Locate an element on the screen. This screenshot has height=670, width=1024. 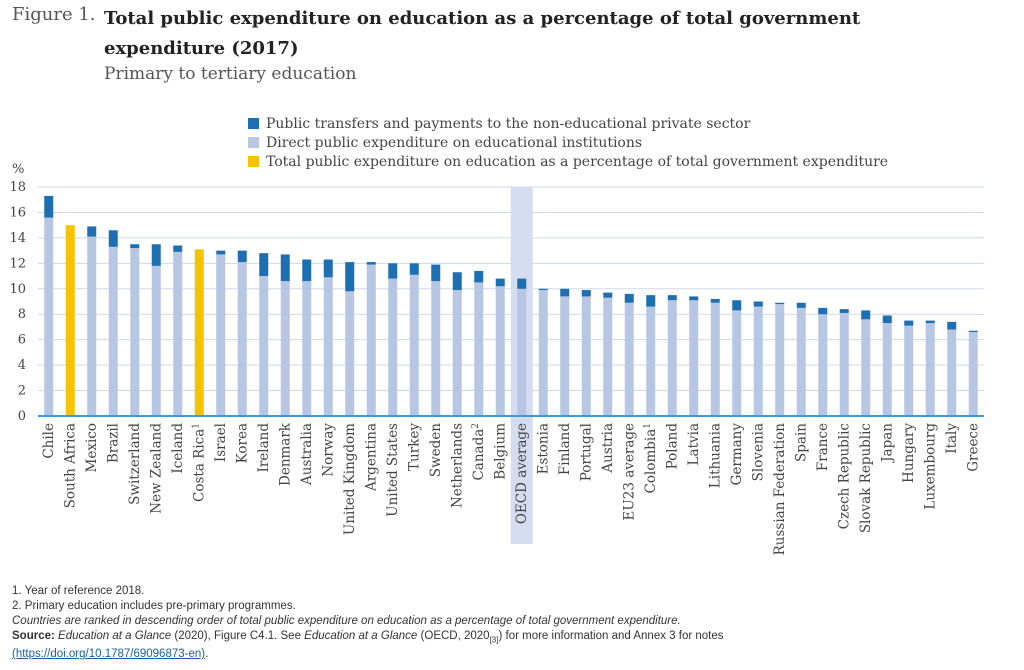
bar-direct-finland is located at coordinates (565, 356).